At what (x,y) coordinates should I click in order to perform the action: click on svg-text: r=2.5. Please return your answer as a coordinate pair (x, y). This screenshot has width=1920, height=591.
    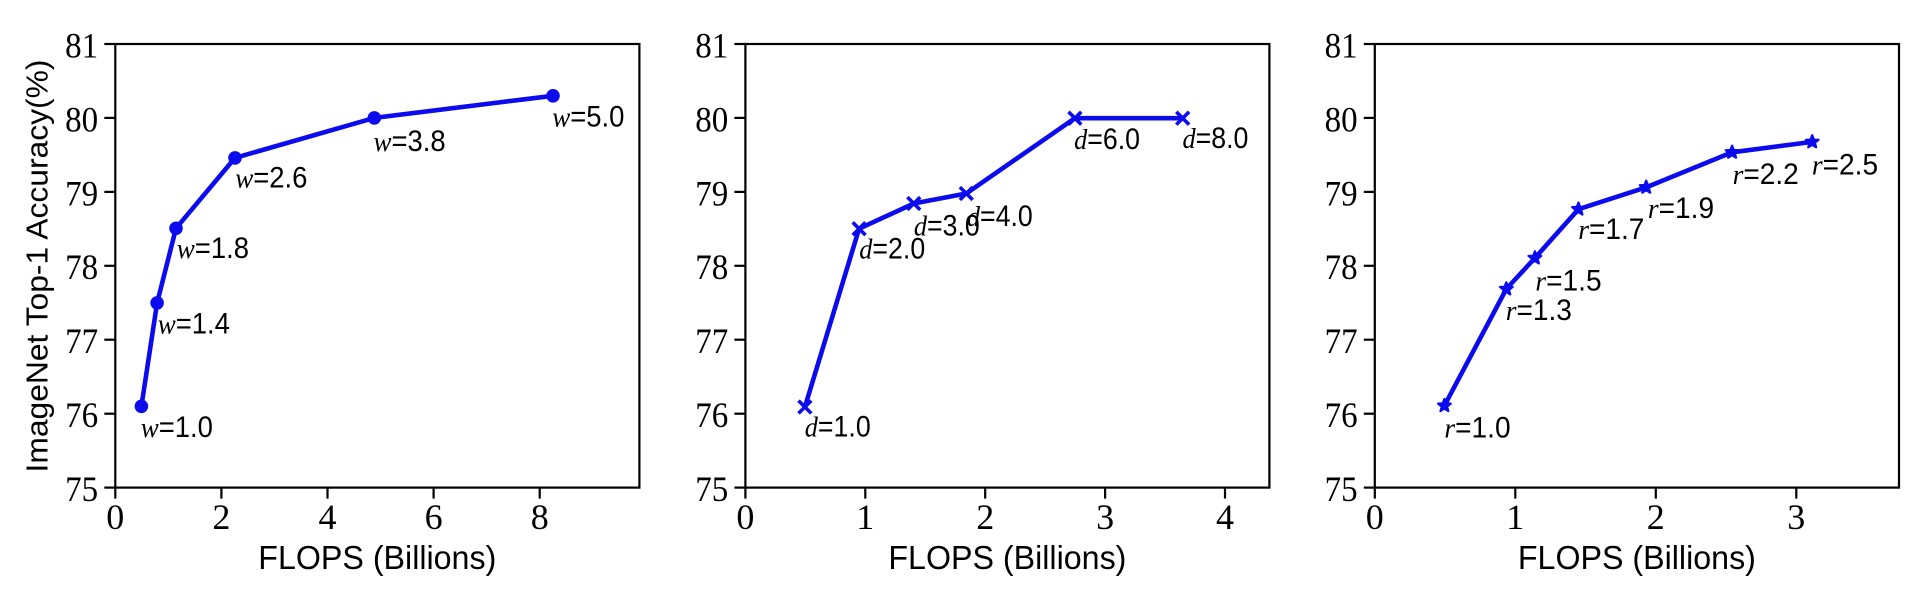
    Looking at the image, I should click on (1845, 165).